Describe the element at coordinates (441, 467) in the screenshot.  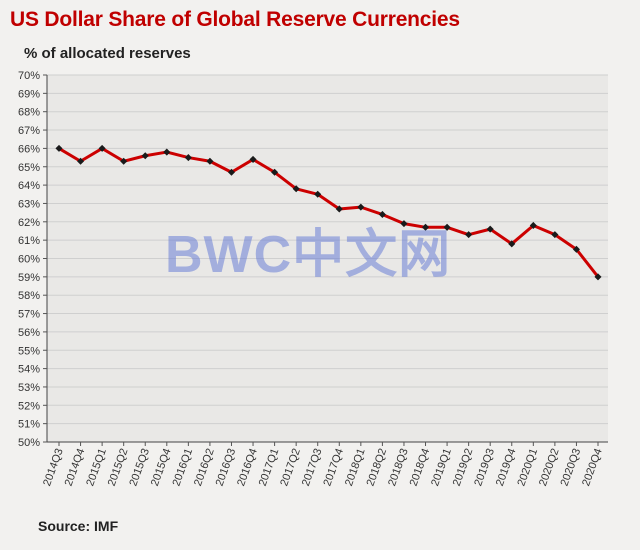
I see `x-tick-label: 2019Q1` at that location.